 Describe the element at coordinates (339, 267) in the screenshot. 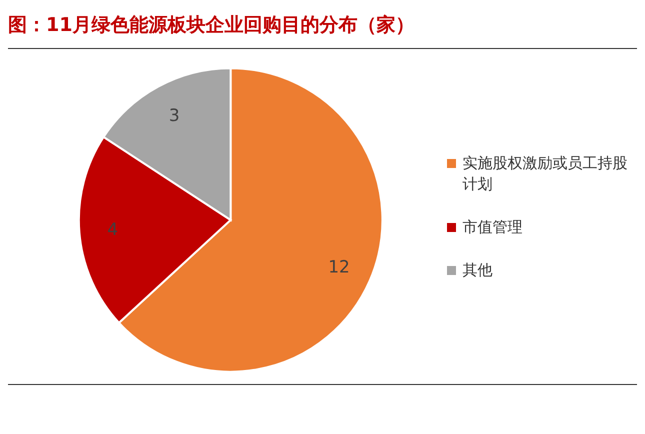

I see `data-label: 12` at that location.